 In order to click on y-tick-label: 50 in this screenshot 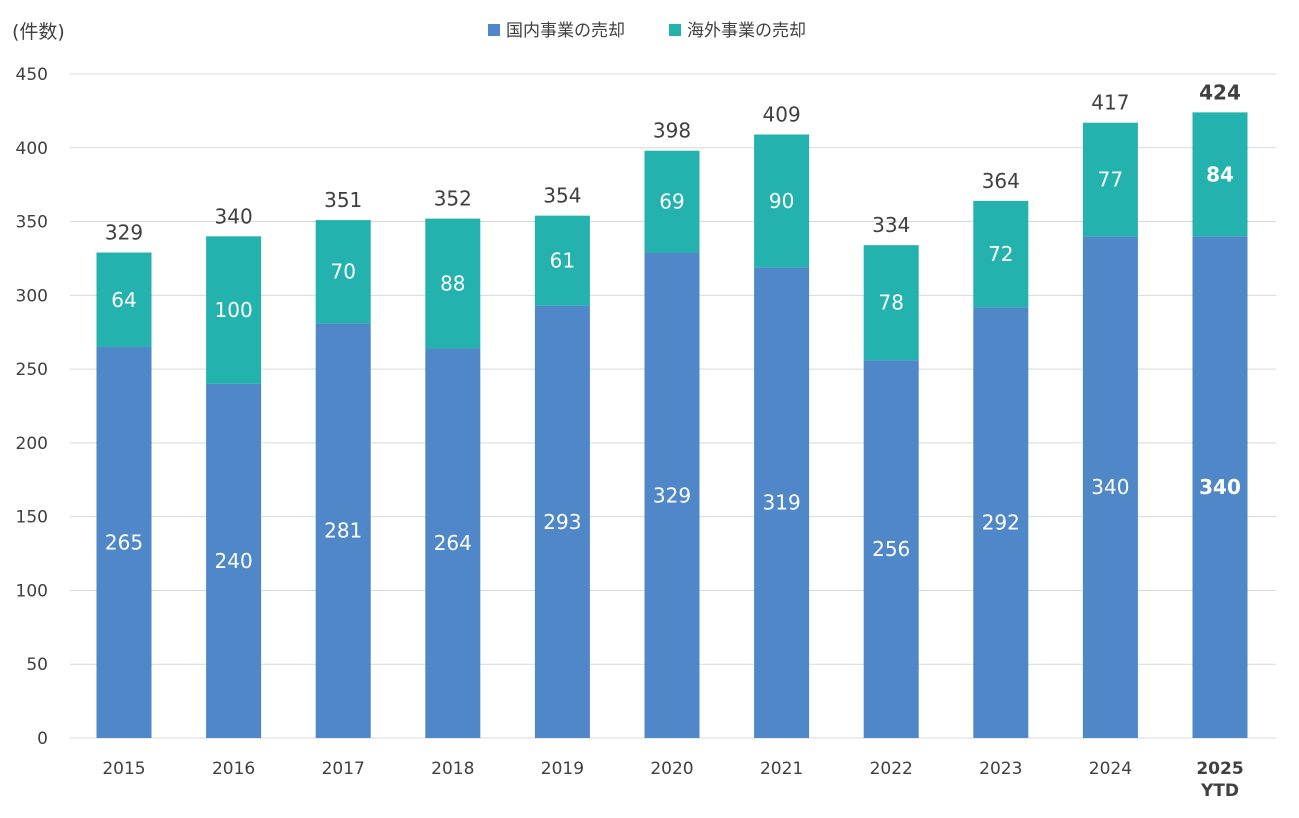, I will do `click(37, 665)`.